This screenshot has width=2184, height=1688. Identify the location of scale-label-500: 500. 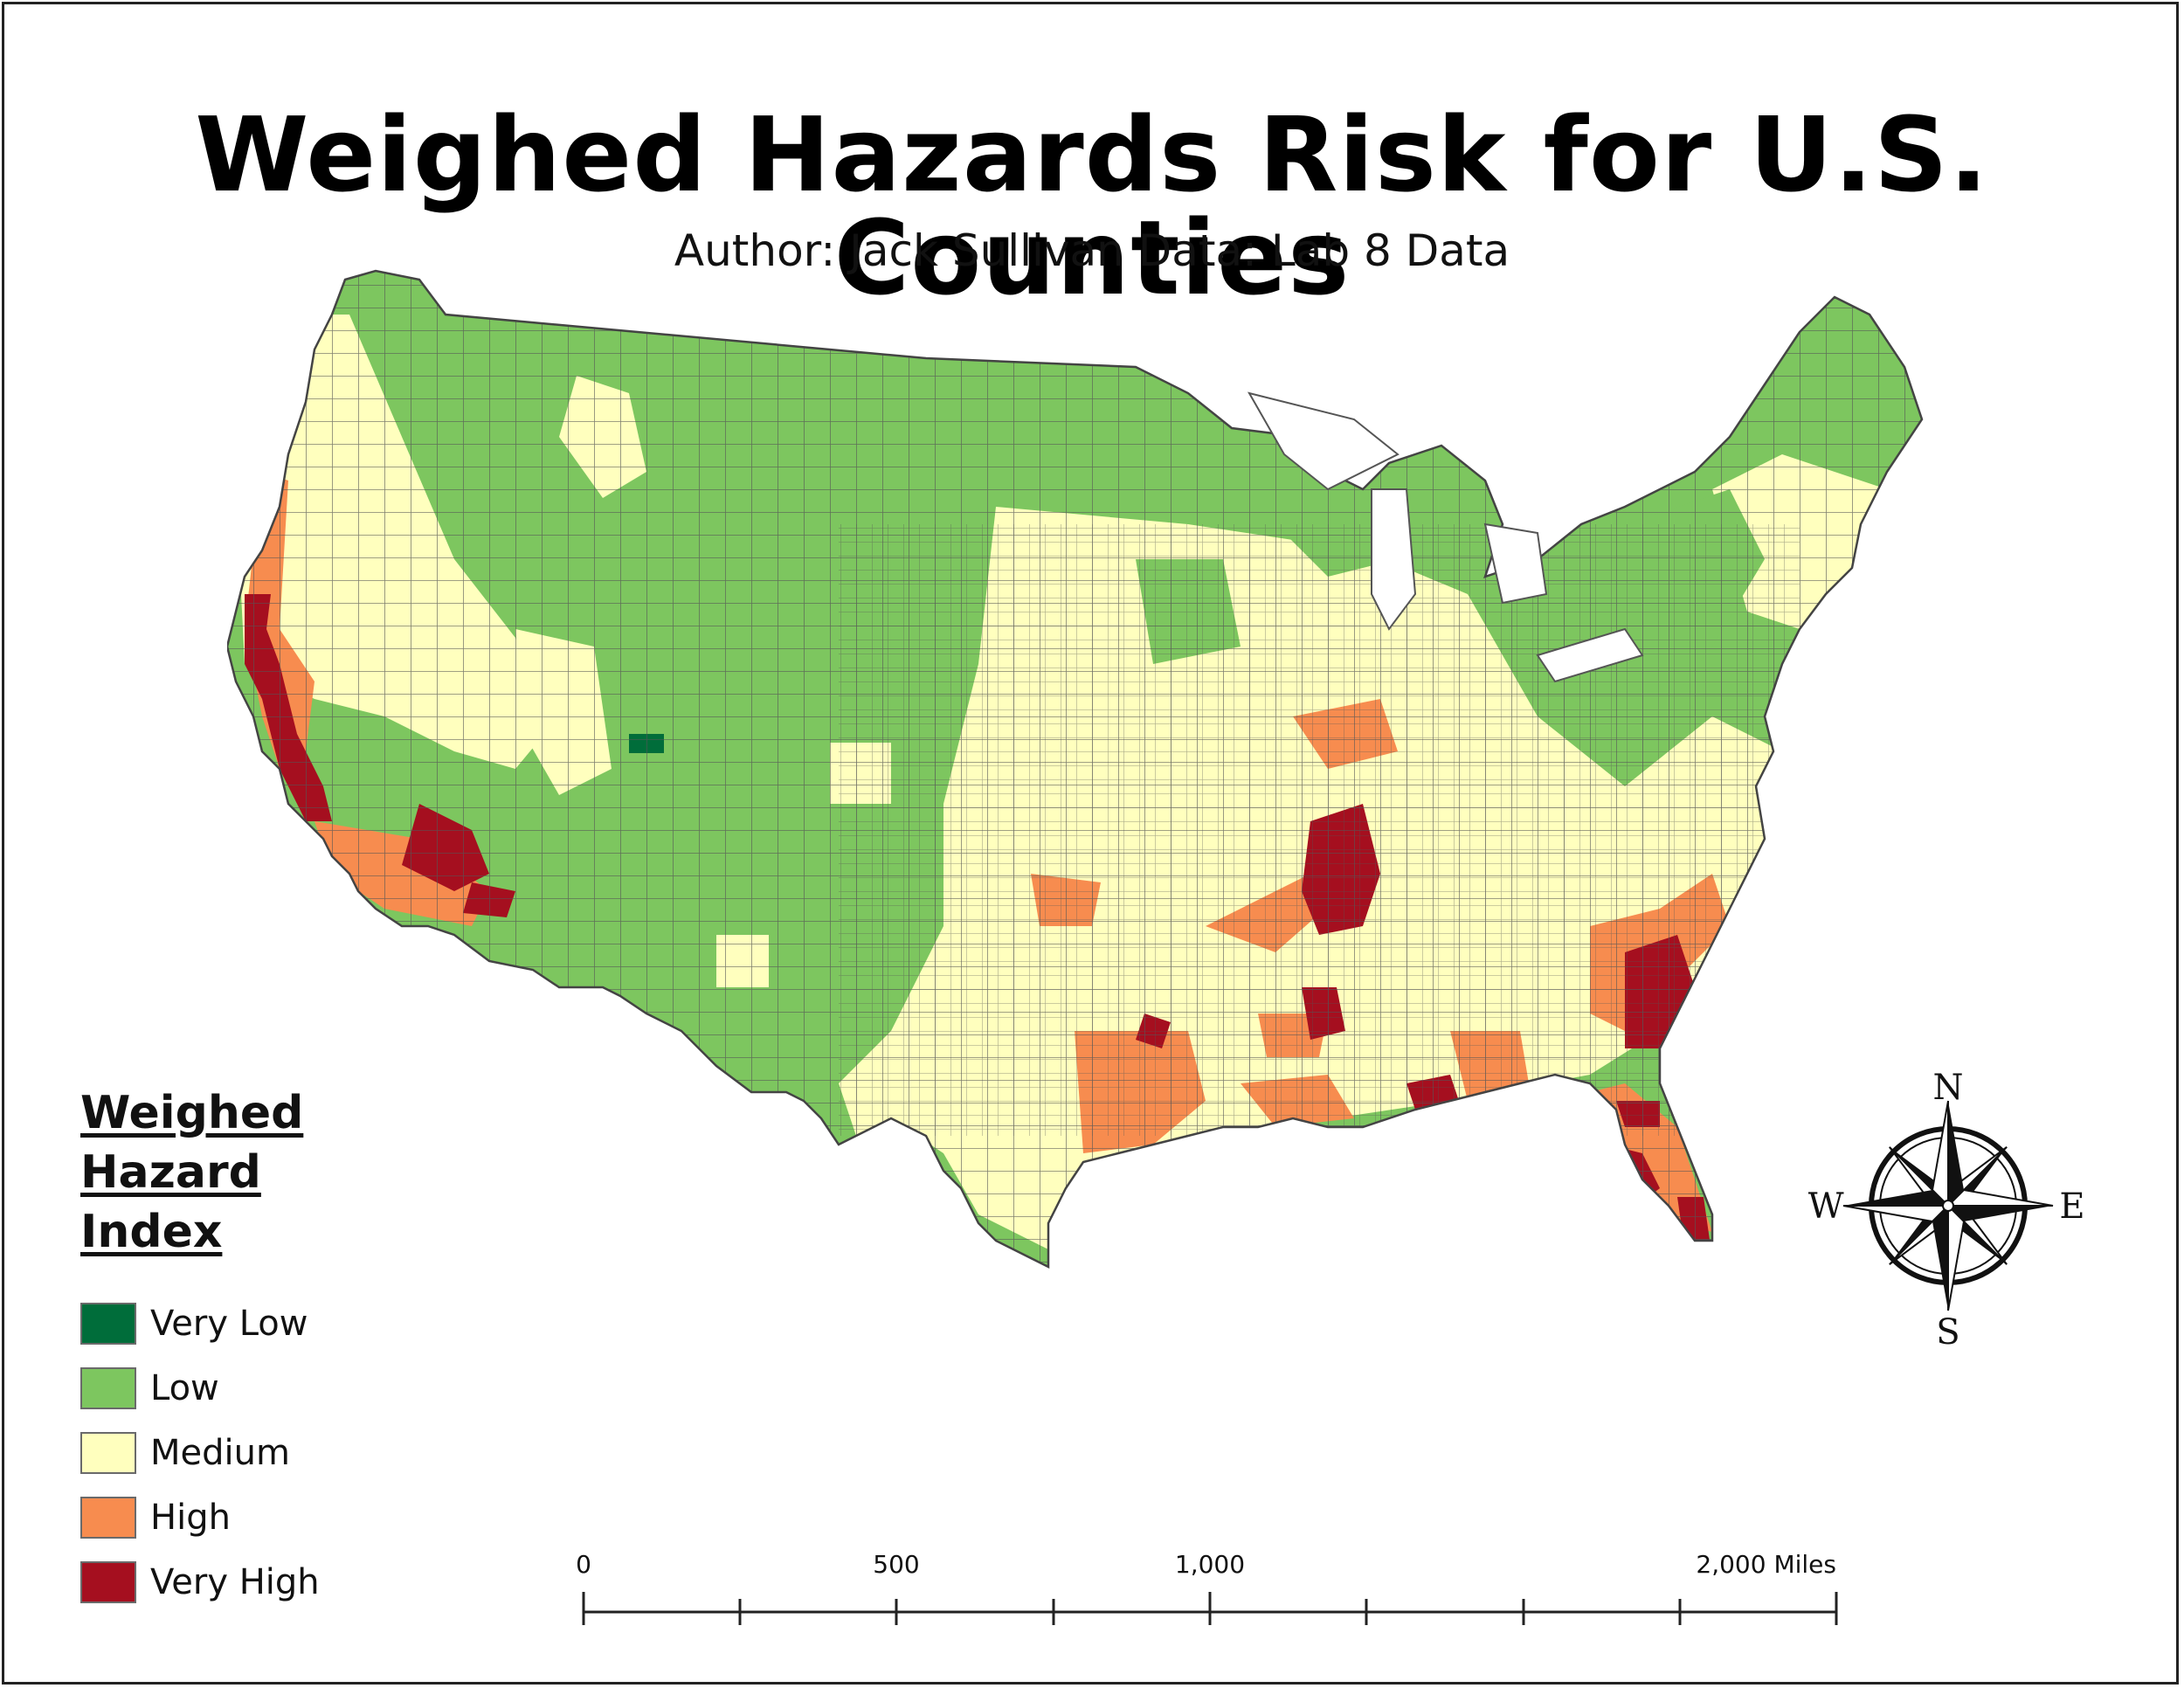
(896, 1564).